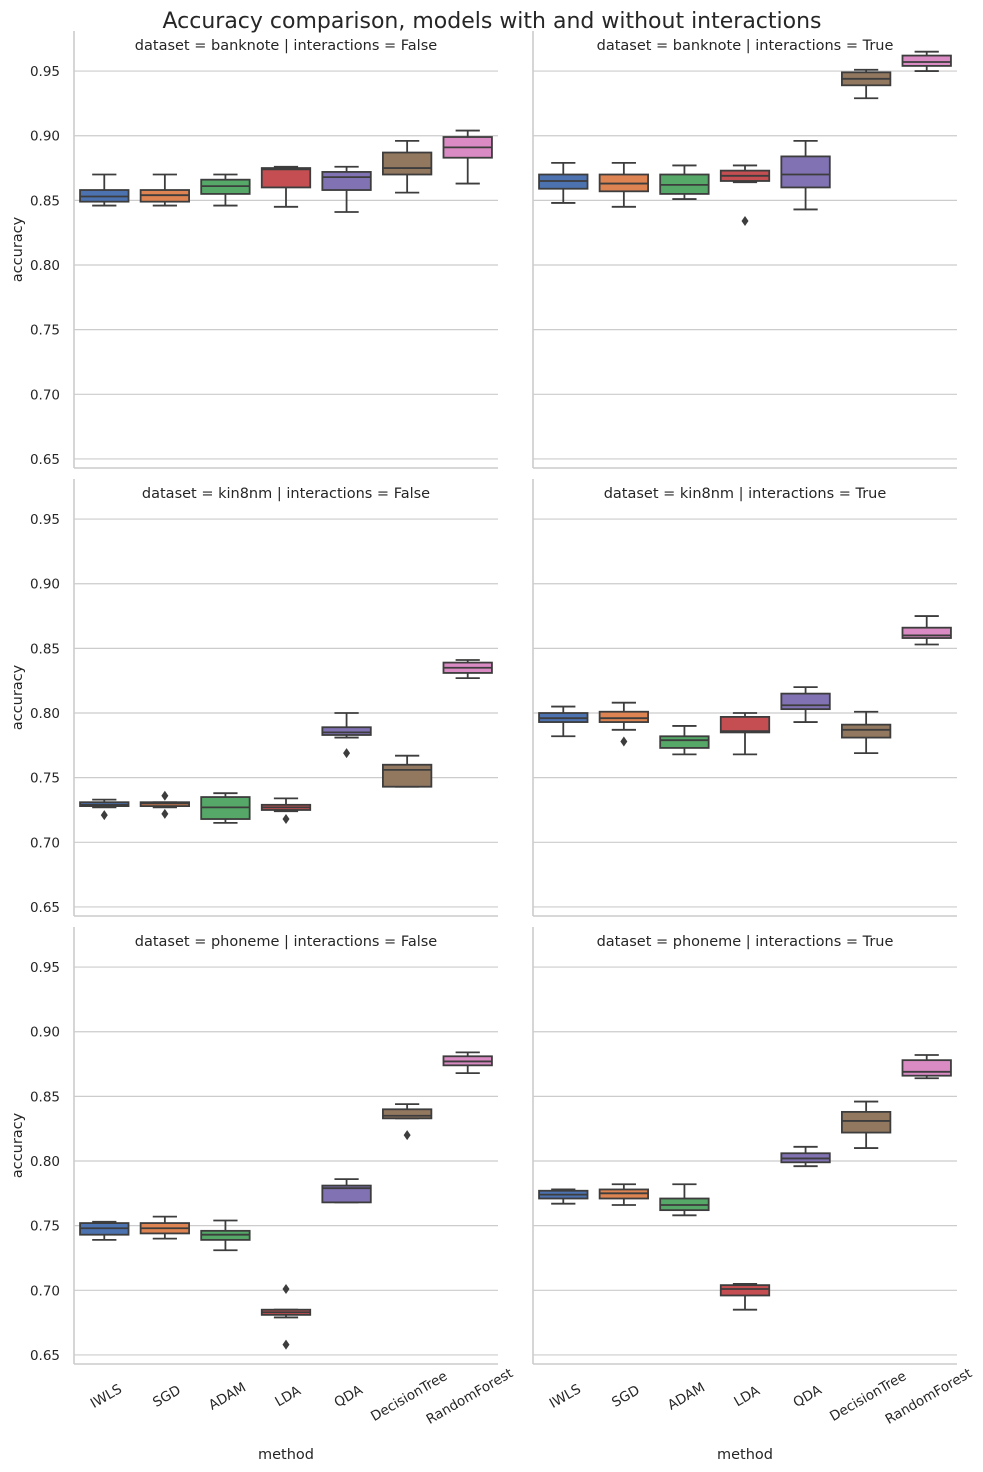 The height and width of the screenshot is (1472, 983). I want to click on panel-4: dataset = kin8nm | interactions = True, so click(744, 698).